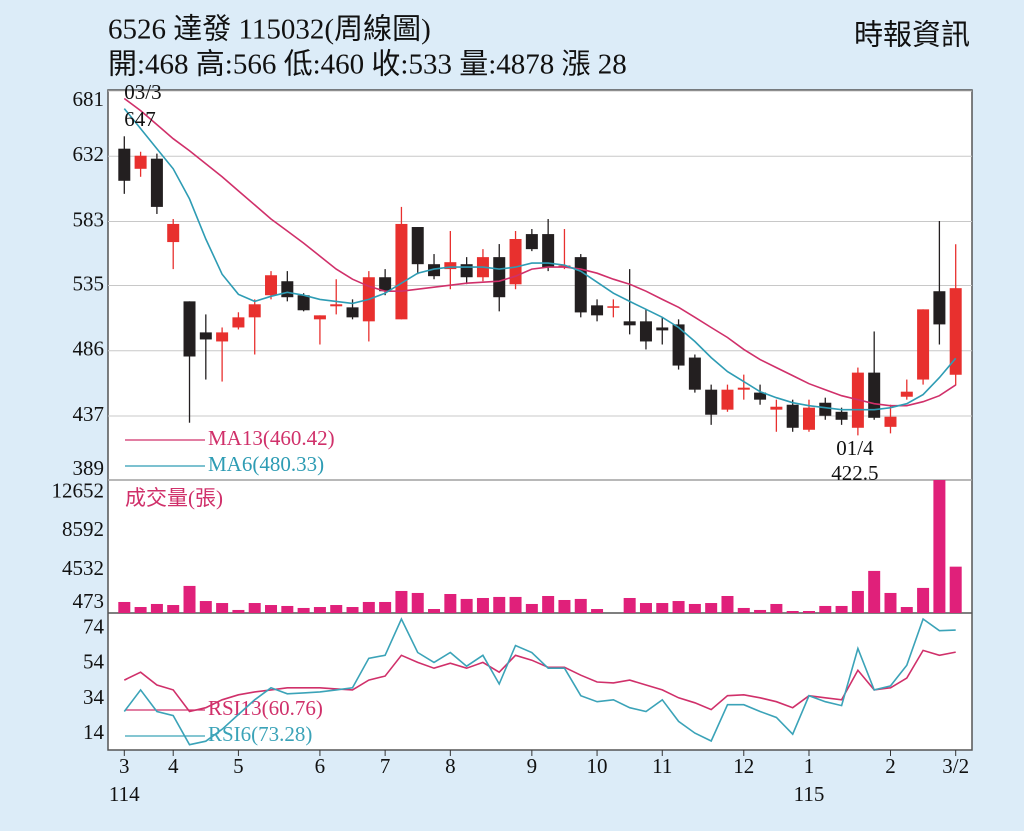  I want to click on y-tick-label: 632, so click(89, 154).